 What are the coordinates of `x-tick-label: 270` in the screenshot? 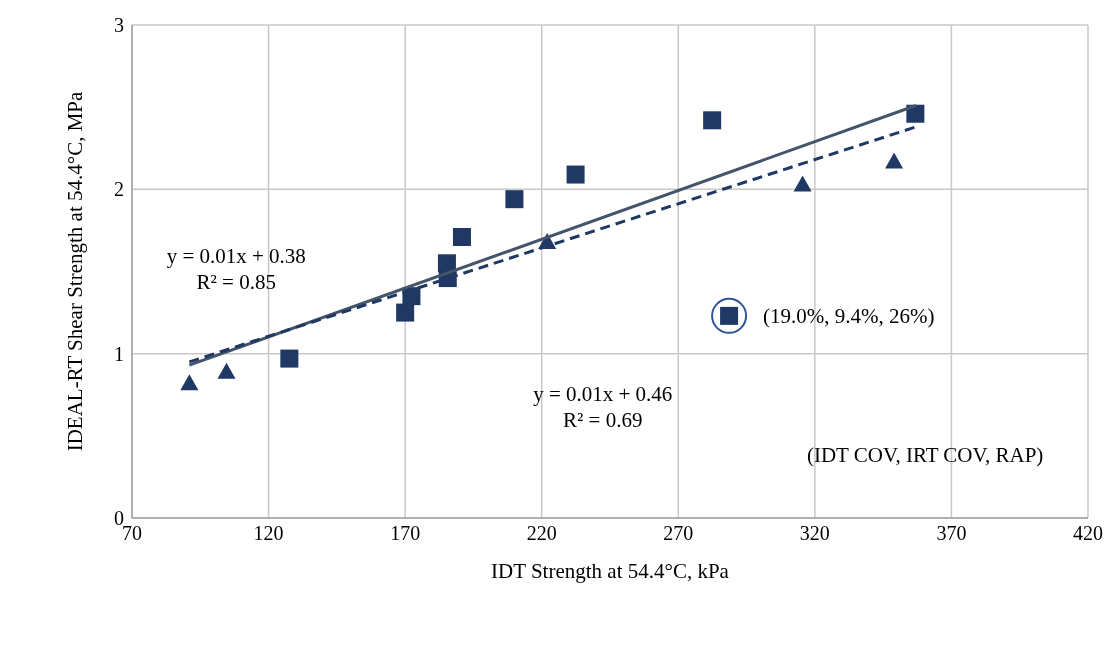 It's located at (678, 533).